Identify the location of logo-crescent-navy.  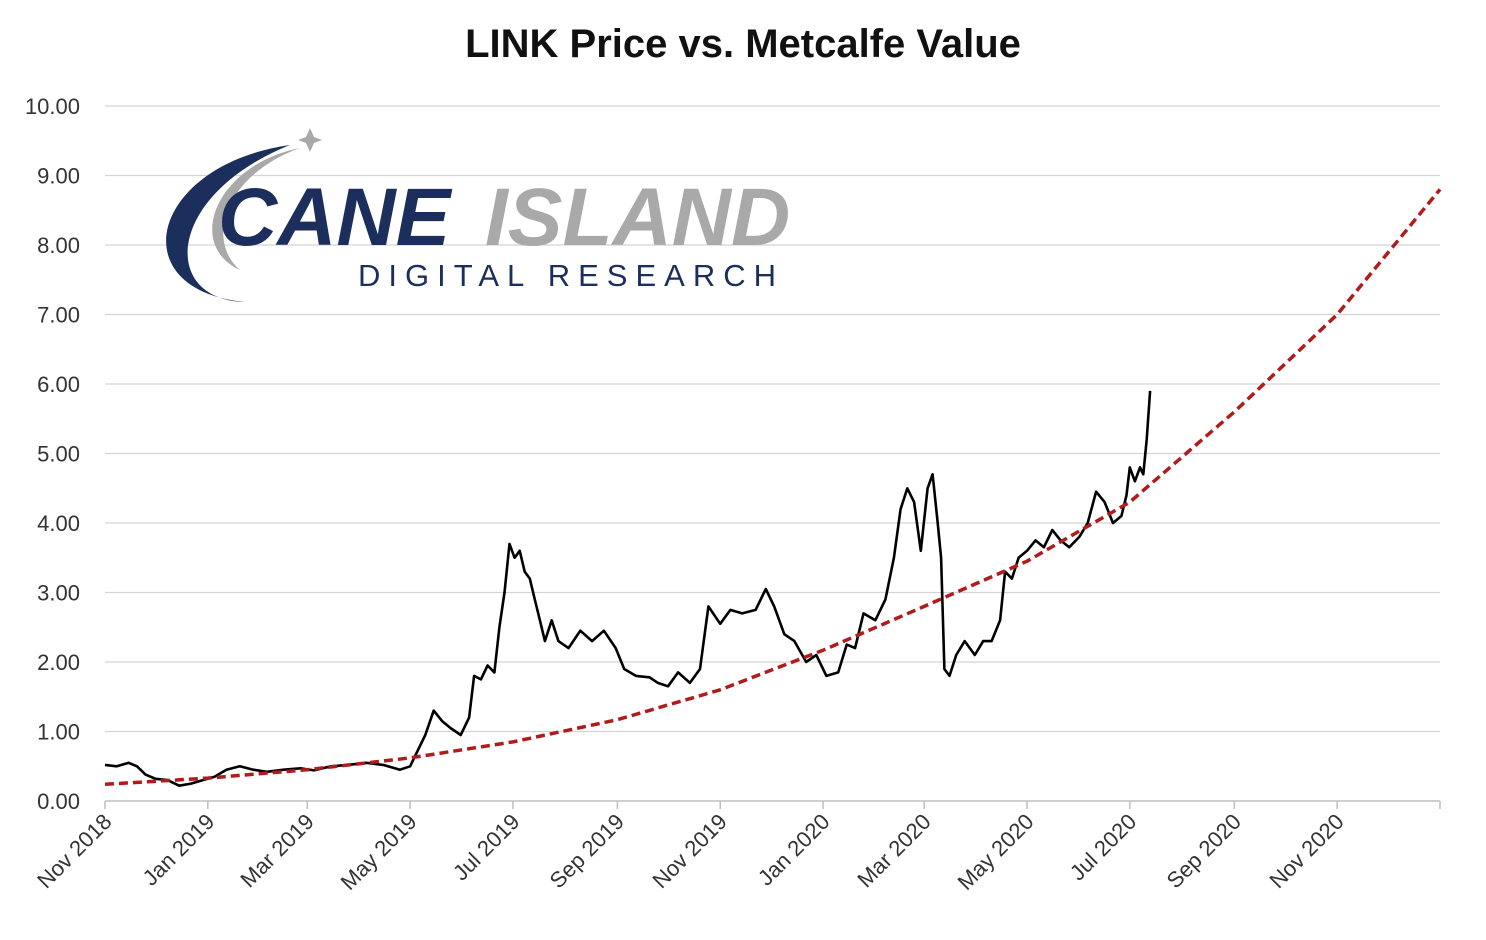
(228, 223).